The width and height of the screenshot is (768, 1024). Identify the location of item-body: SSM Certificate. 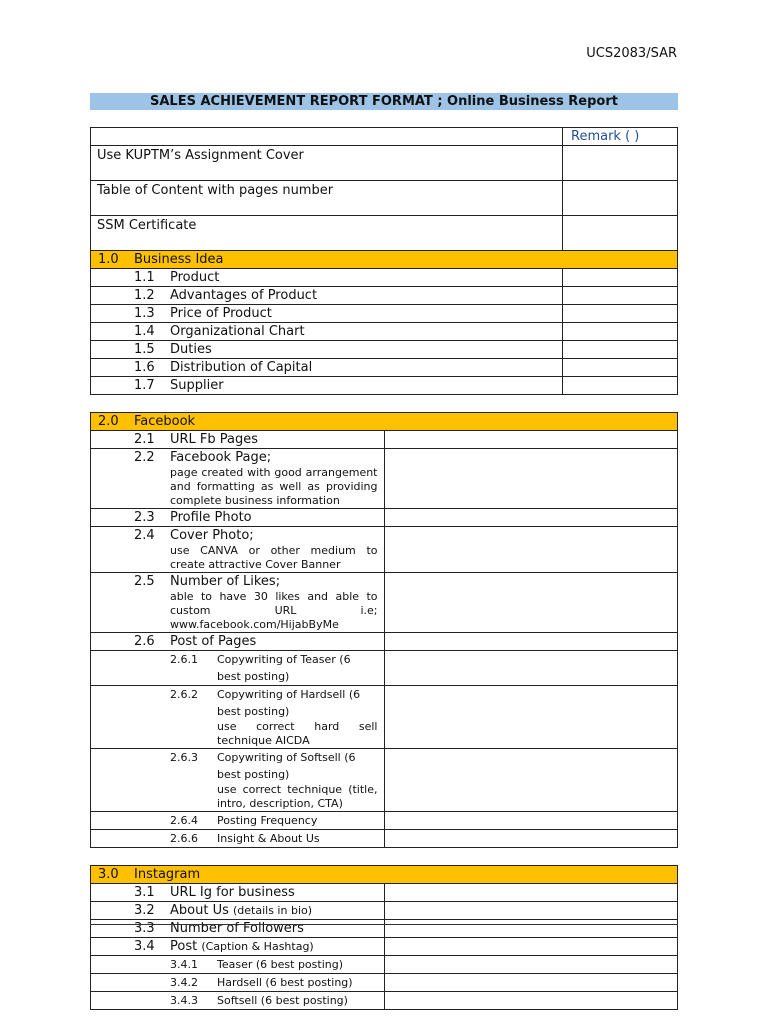
(329, 225).